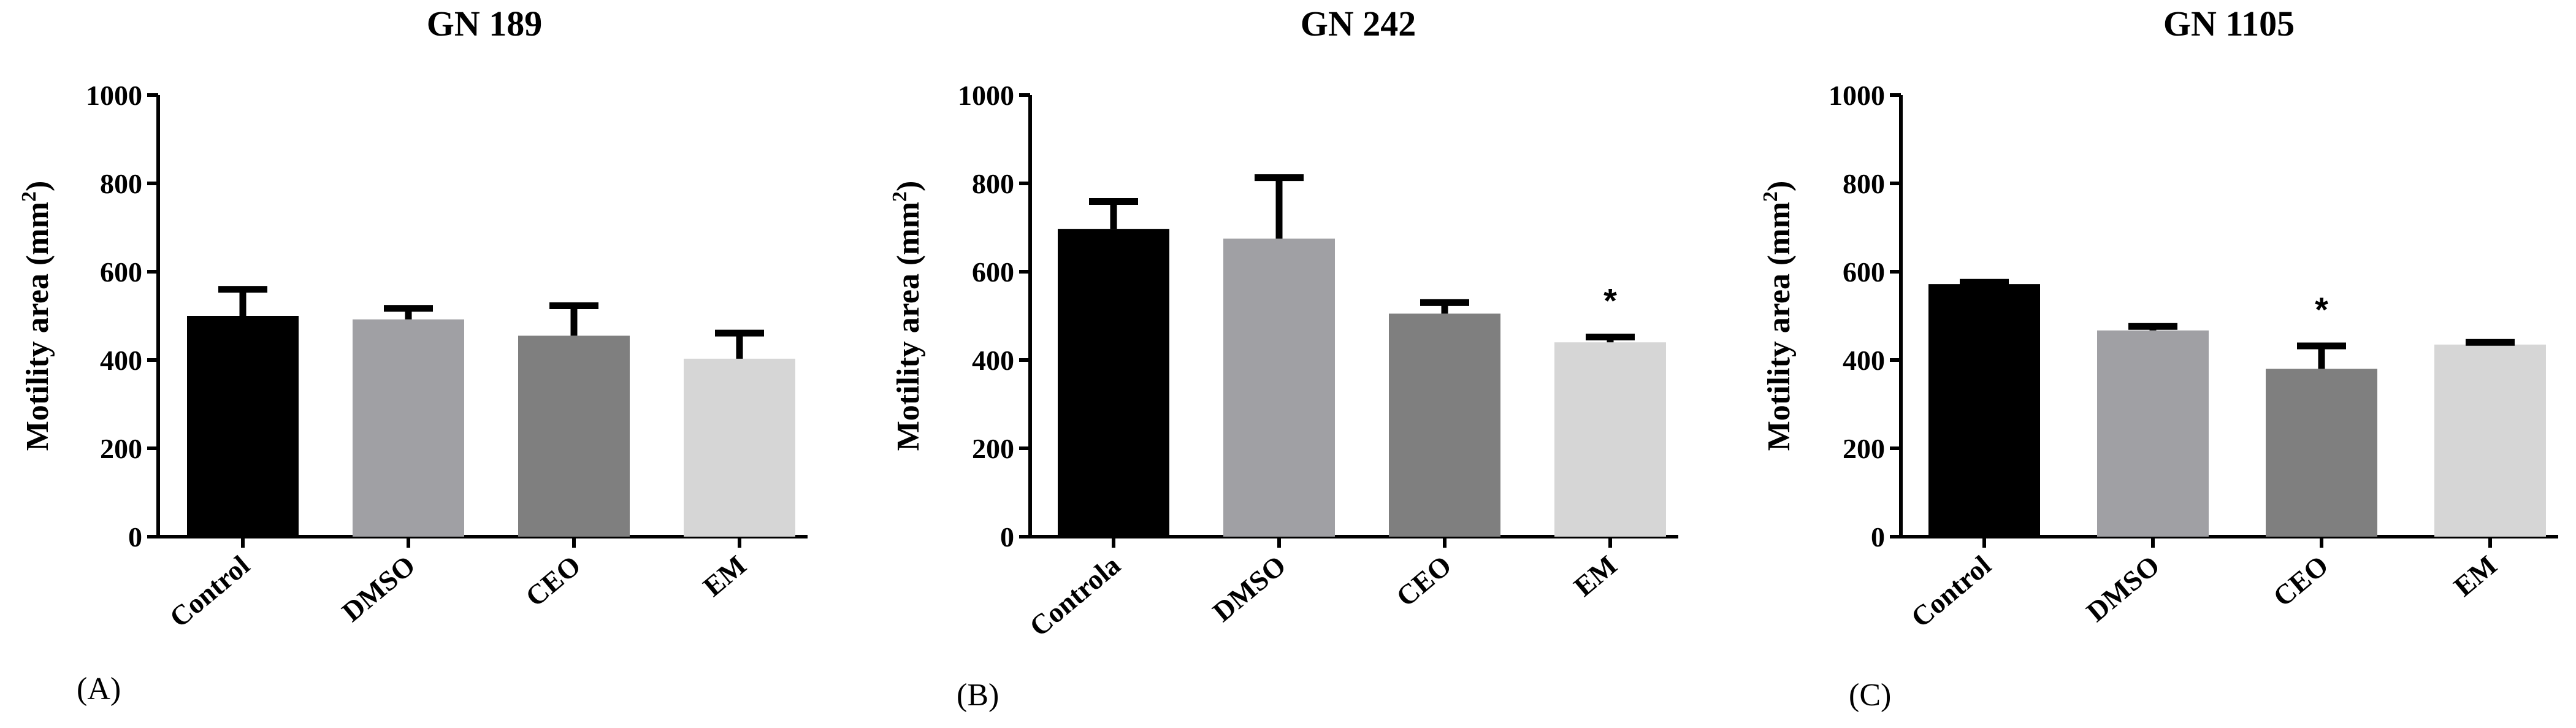 The width and height of the screenshot is (2576, 728). I want to click on chart-title: GN 242, so click(1358, 24).